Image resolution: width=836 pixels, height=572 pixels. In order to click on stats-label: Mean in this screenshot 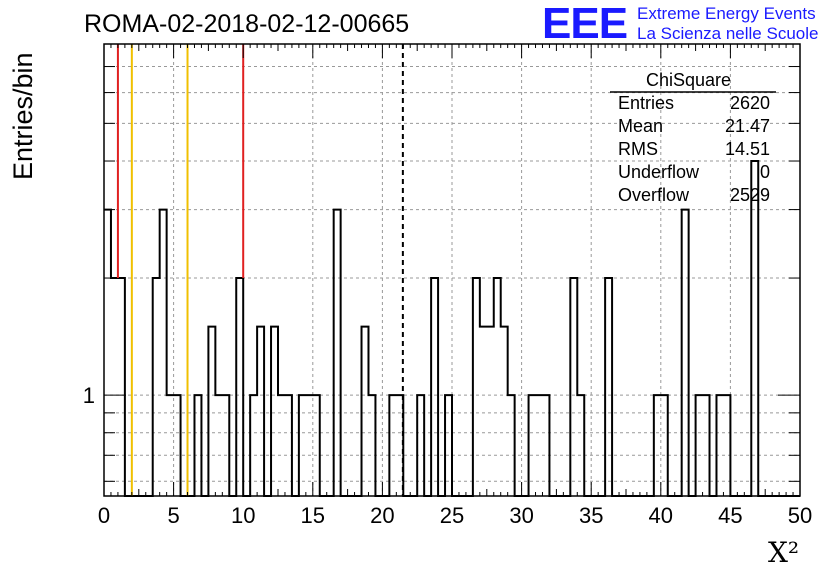, I will do `click(641, 126)`.